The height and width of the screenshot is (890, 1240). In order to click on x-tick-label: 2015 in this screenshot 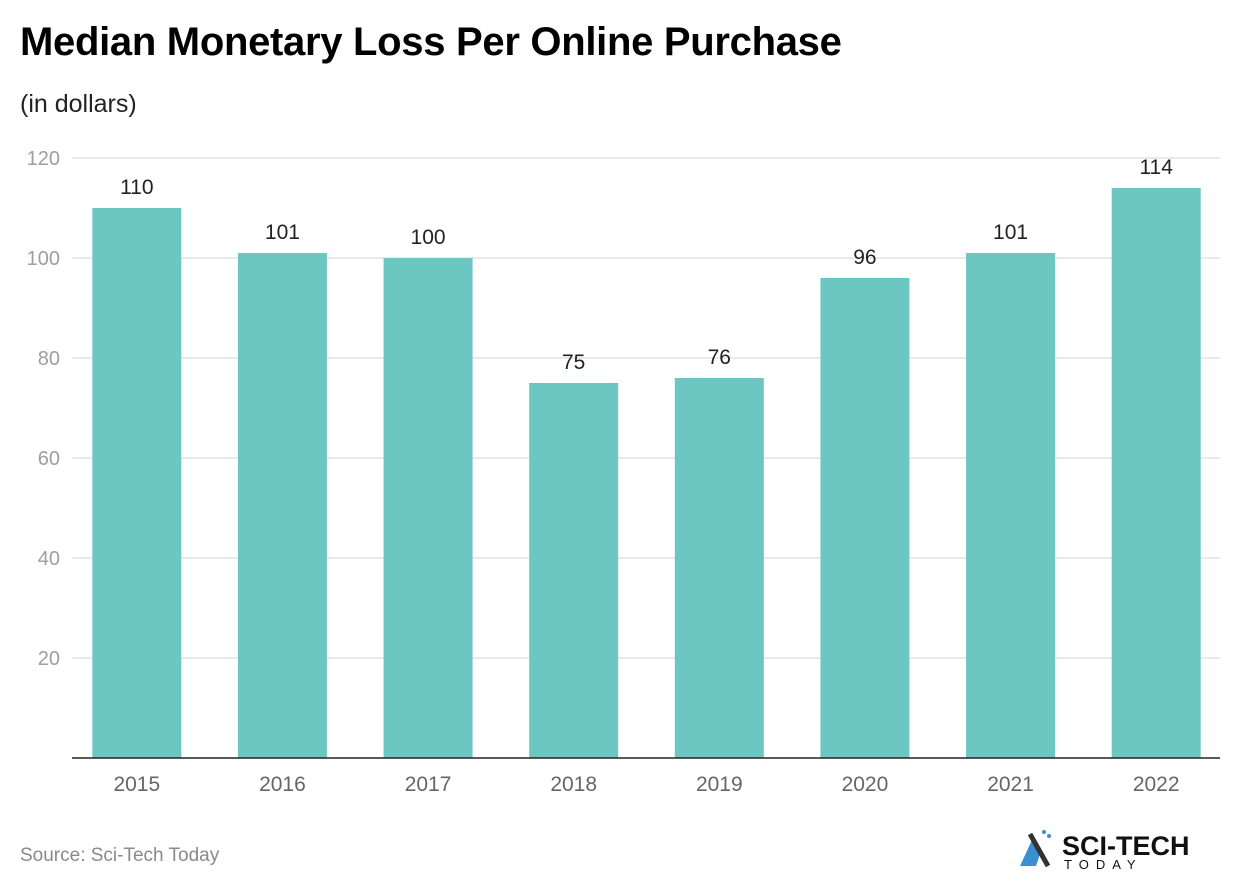, I will do `click(136, 784)`.